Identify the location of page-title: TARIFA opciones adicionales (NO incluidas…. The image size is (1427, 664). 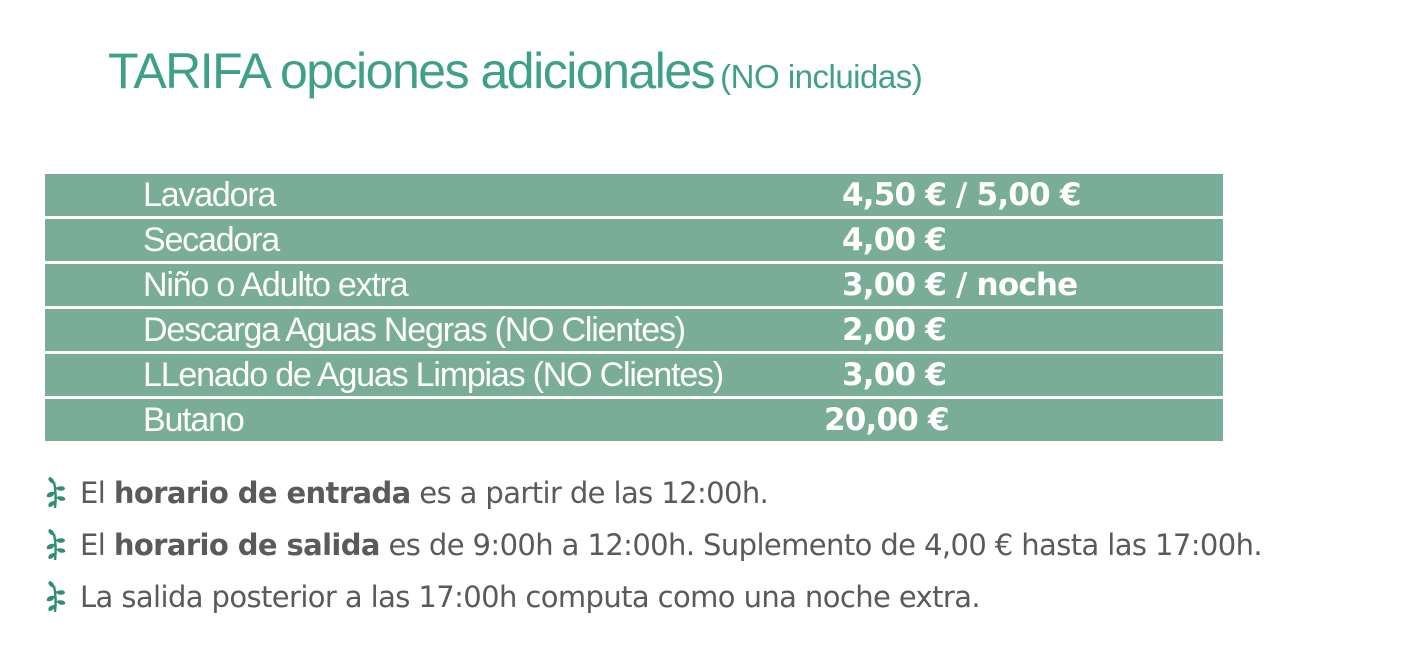
(515, 71).